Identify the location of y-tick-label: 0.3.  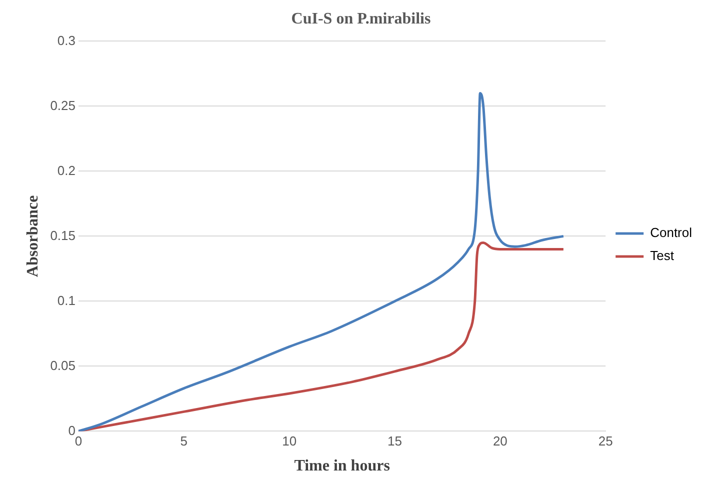
(66, 40).